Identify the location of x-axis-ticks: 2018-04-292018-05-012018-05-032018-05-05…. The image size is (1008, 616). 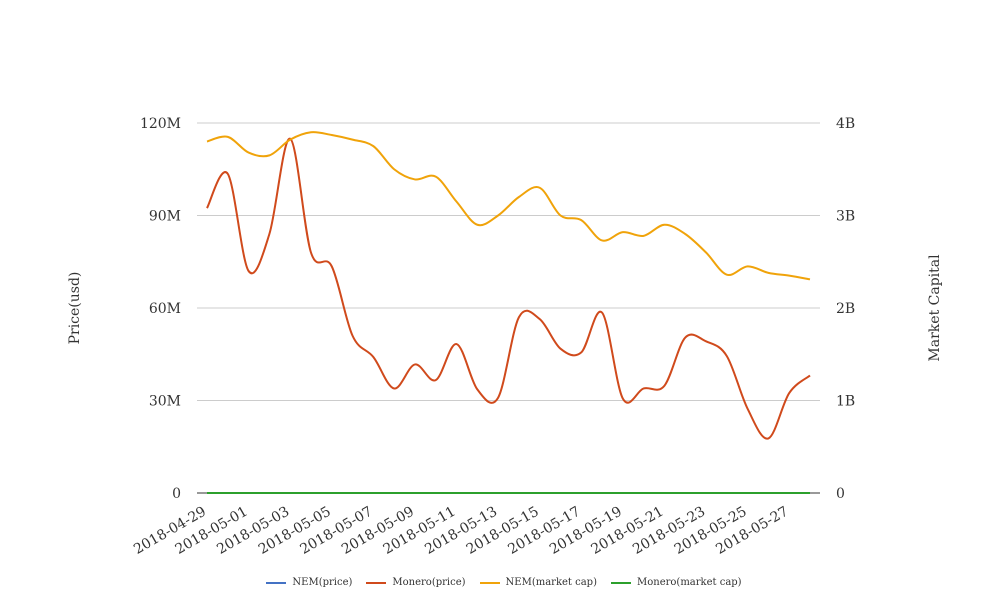
(461, 531).